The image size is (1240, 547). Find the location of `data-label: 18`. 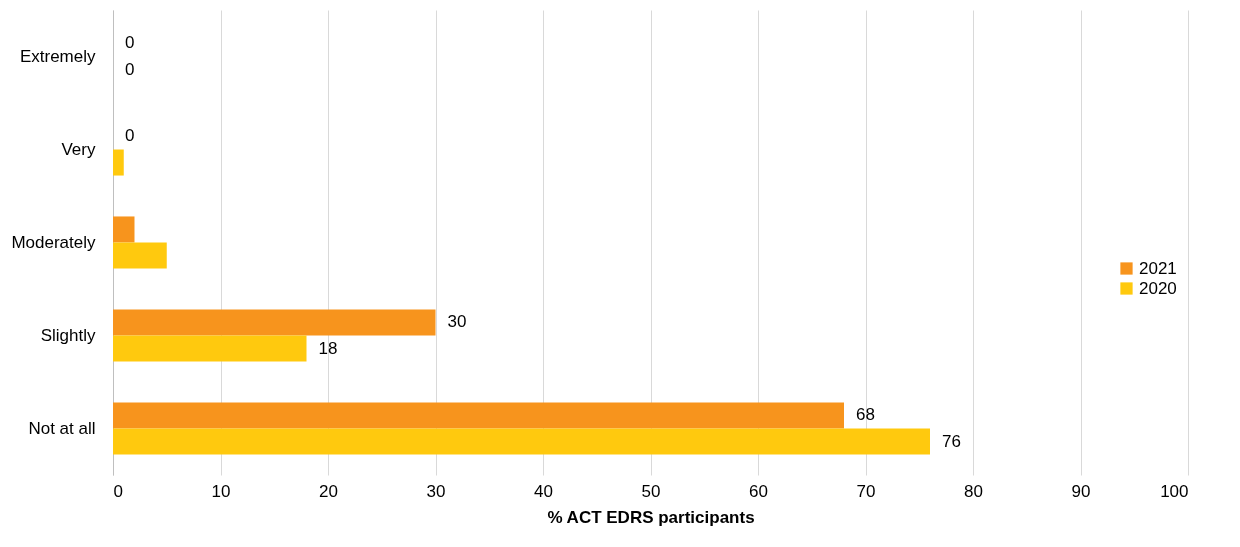

data-label: 18 is located at coordinates (328, 348).